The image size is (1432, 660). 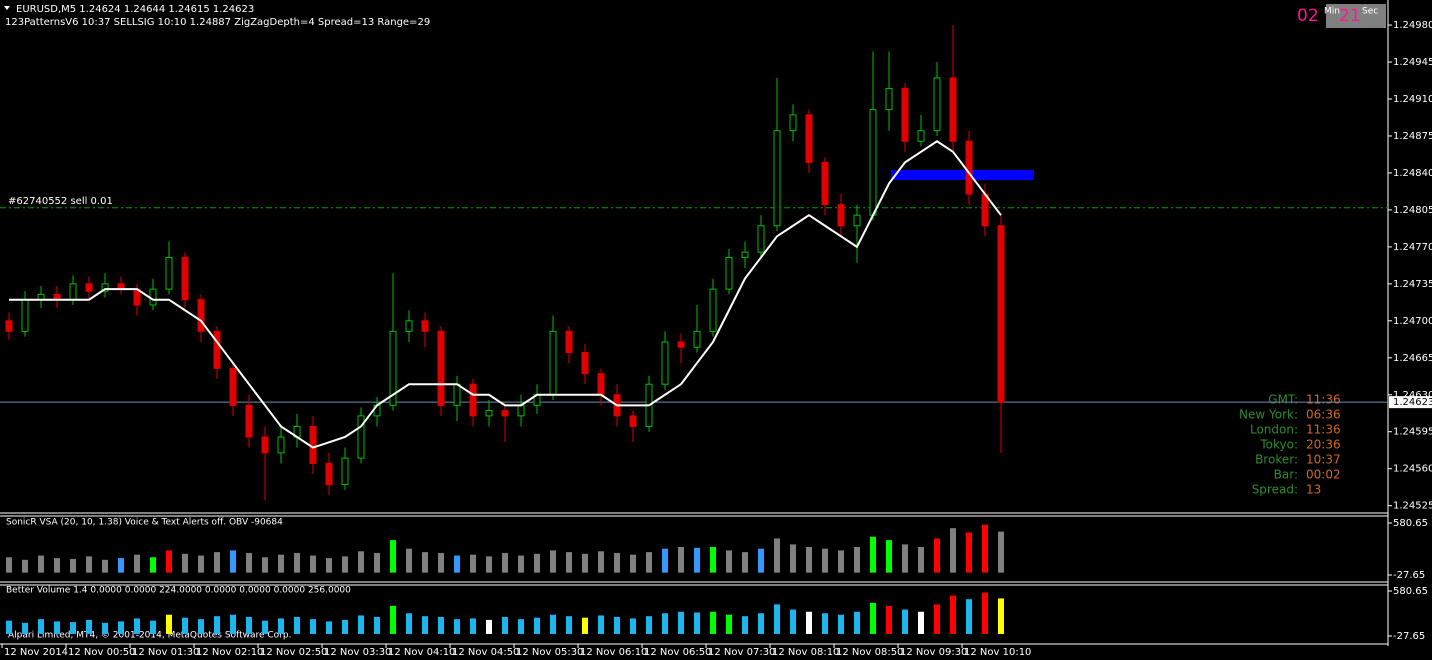 What do you see at coordinates (1412, 284) in the screenshot?
I see `y-tick-label: 1.24735` at bounding box center [1412, 284].